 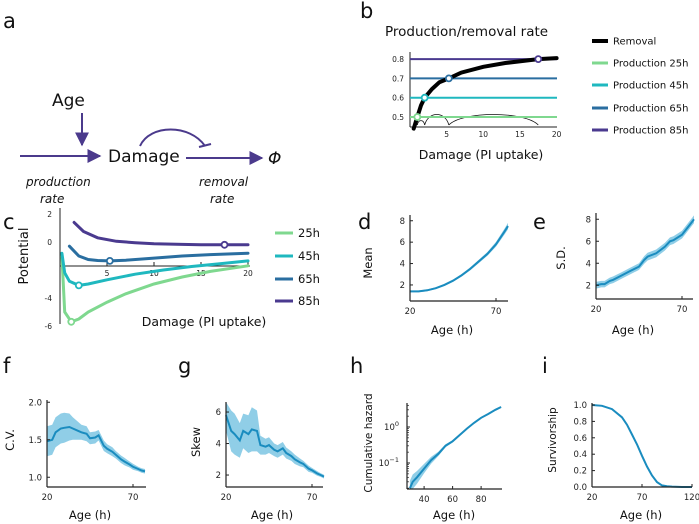 I want to click on y-tick-label: 0.2, so click(x=580, y=472).